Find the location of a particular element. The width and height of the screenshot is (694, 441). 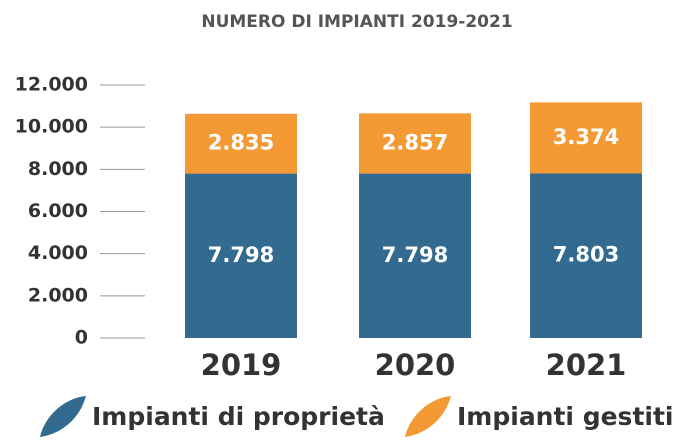

y-tick-label: 10.000 is located at coordinates (51, 127).